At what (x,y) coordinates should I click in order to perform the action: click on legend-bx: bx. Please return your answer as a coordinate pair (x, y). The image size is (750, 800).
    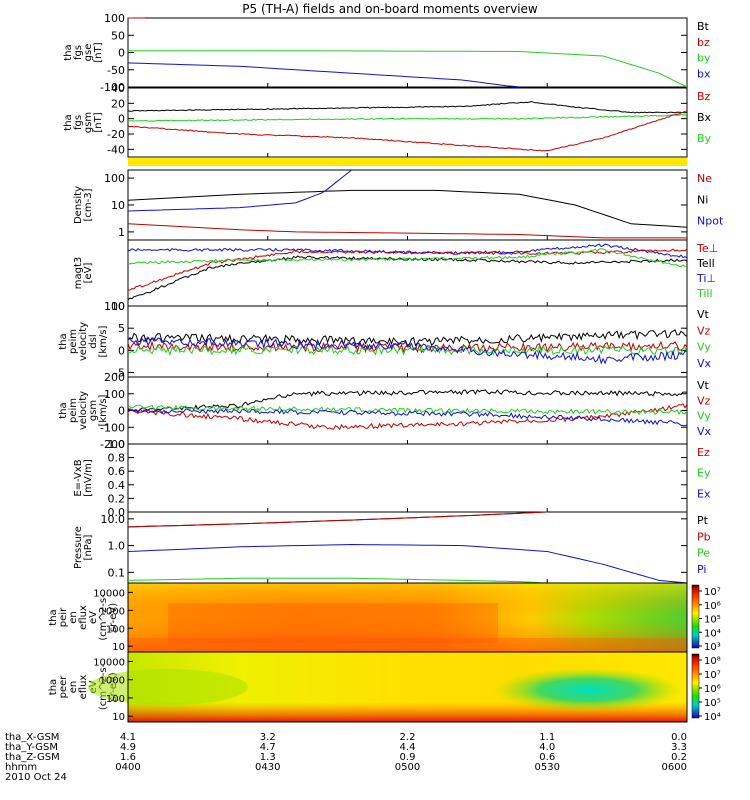
    Looking at the image, I should click on (704, 73).